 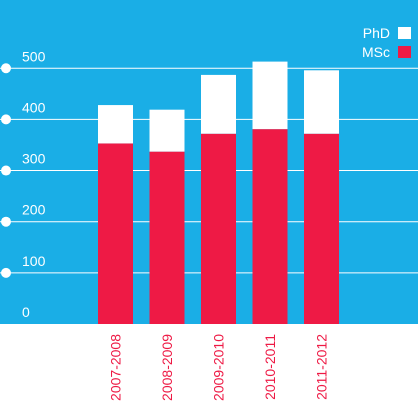 What do you see at coordinates (376, 52) in the screenshot?
I see `legend-label: MSc` at bounding box center [376, 52].